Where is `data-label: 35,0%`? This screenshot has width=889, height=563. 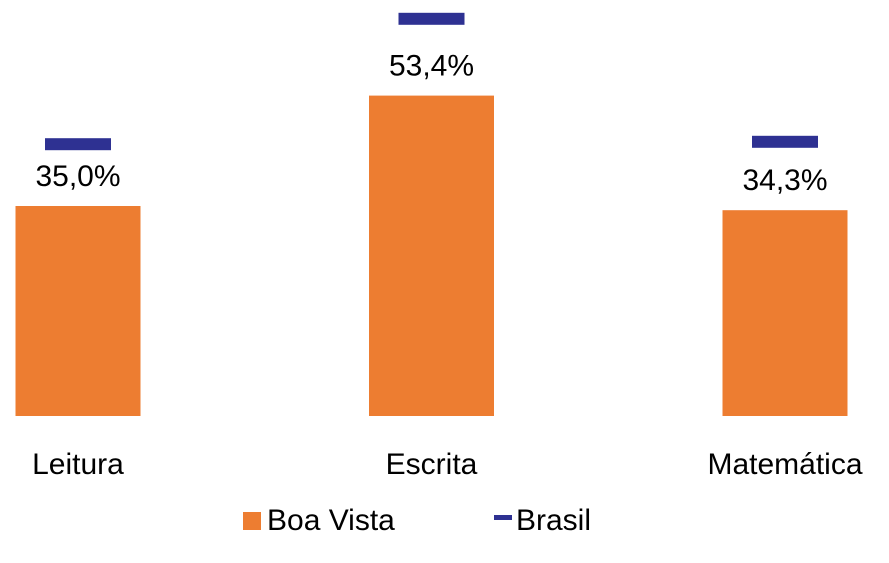 data-label: 35,0% is located at coordinates (77, 176).